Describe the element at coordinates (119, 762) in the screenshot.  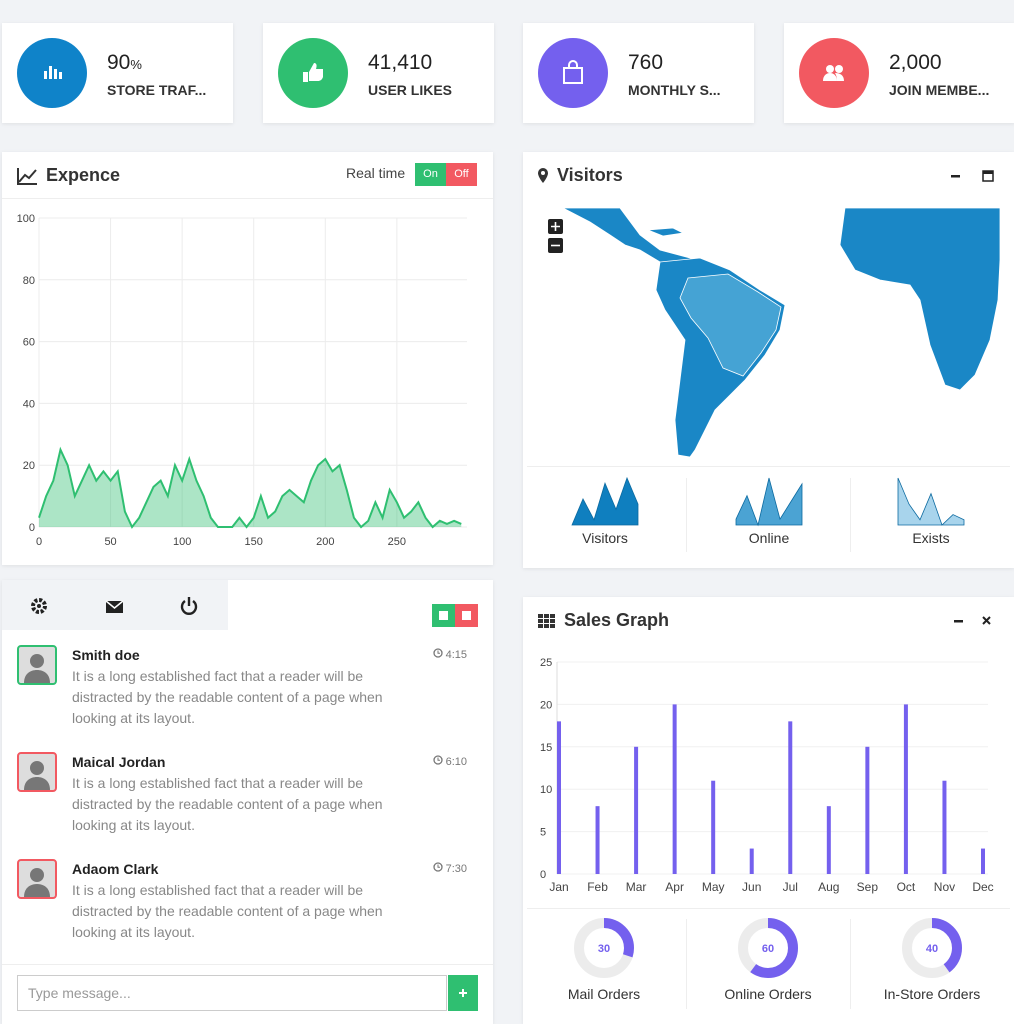
I see `sender-name: Maical Jordan` at that location.